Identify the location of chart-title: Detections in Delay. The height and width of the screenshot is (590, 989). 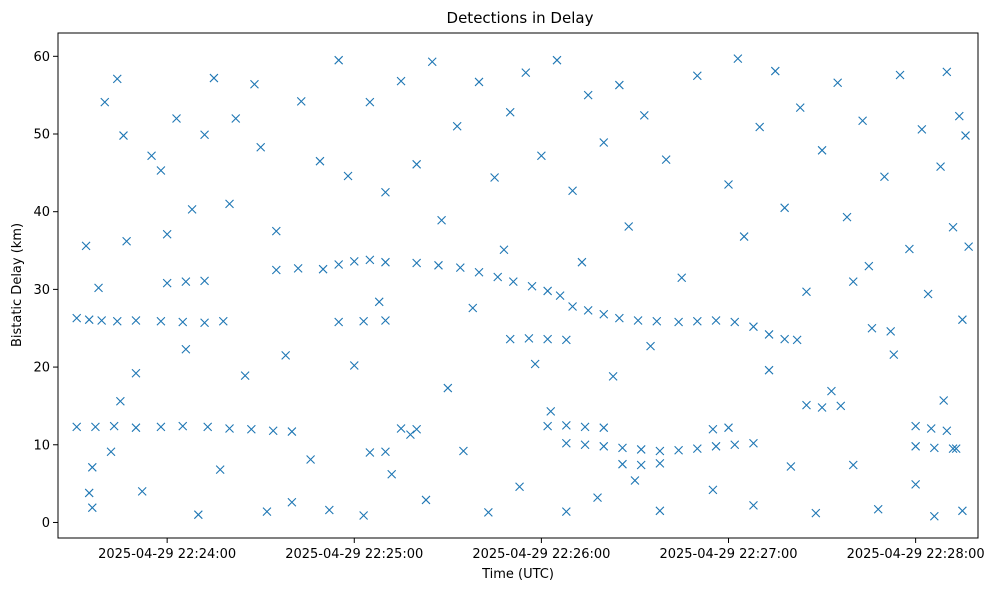
(520, 18).